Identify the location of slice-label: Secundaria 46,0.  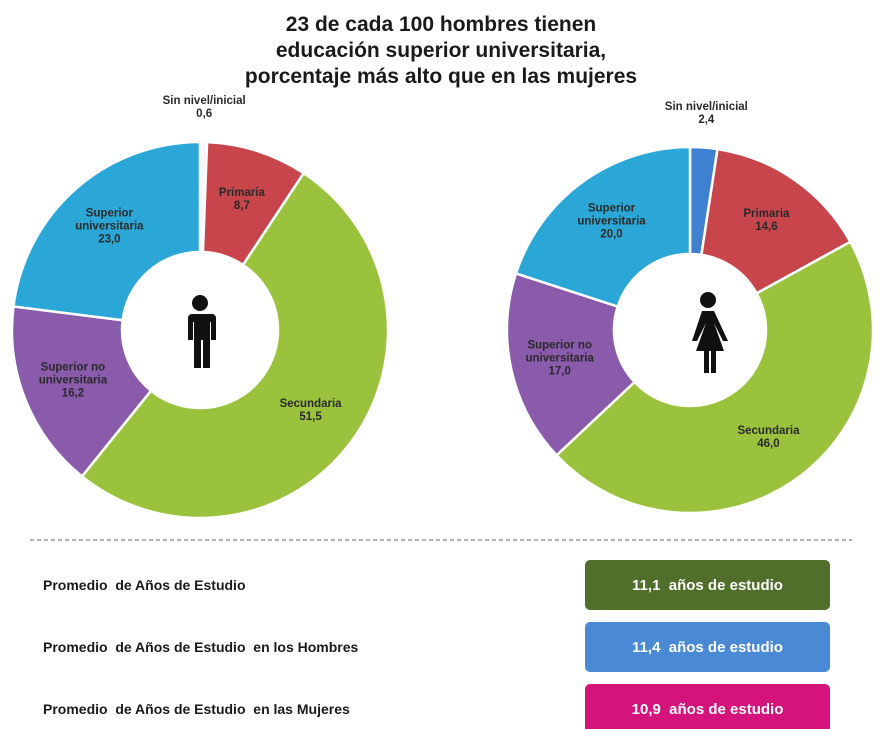
(768, 438).